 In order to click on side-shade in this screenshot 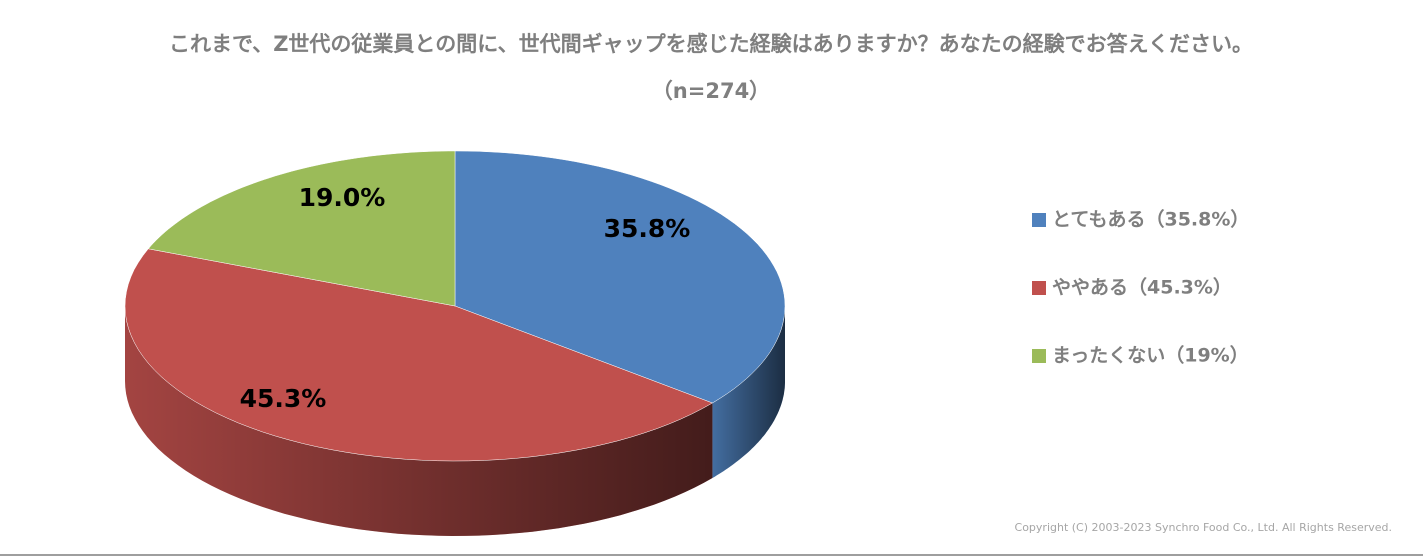, I will do `click(748, 392)`.